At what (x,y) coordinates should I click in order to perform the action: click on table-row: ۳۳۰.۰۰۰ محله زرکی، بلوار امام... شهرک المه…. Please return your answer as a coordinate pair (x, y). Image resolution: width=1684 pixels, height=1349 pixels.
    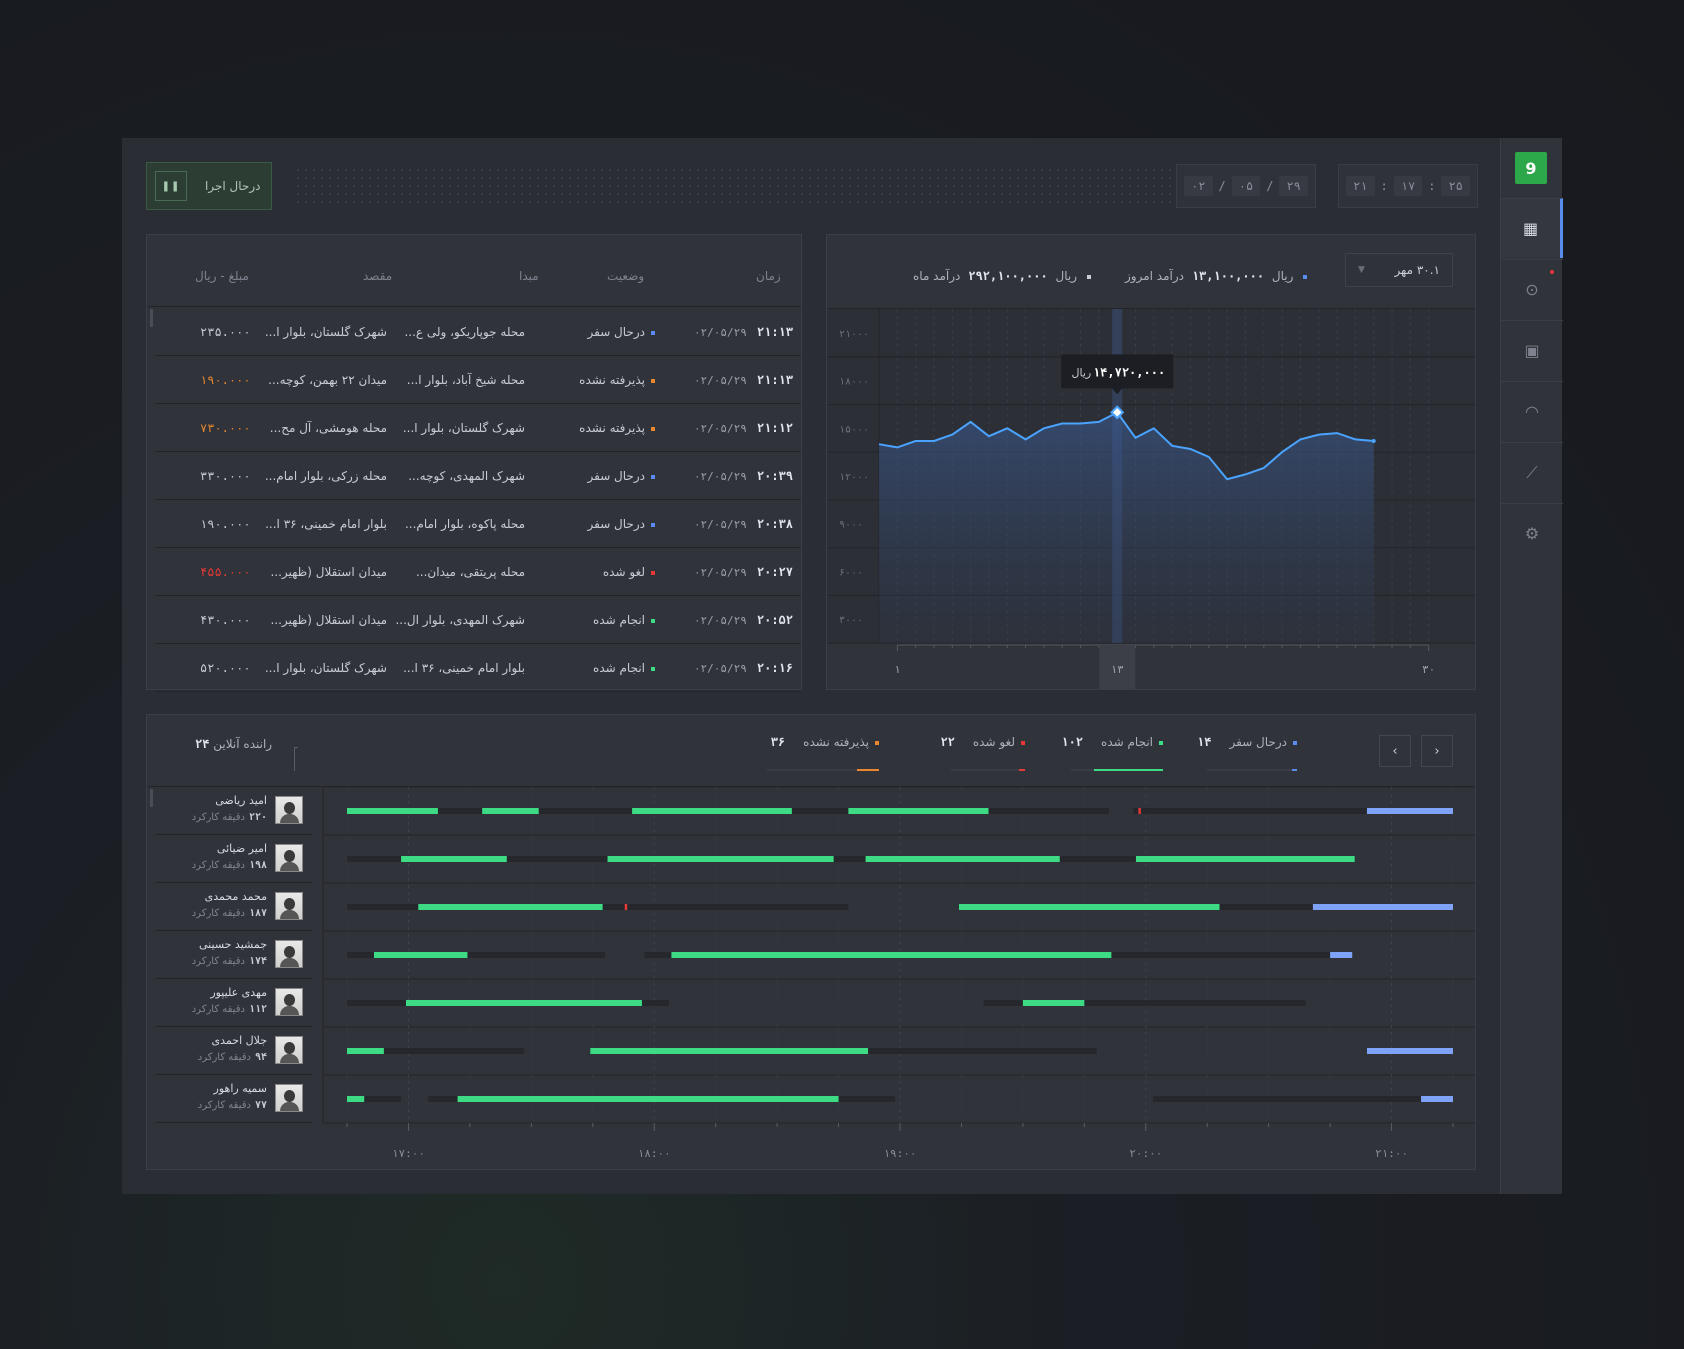
    Looking at the image, I should click on (478, 476).